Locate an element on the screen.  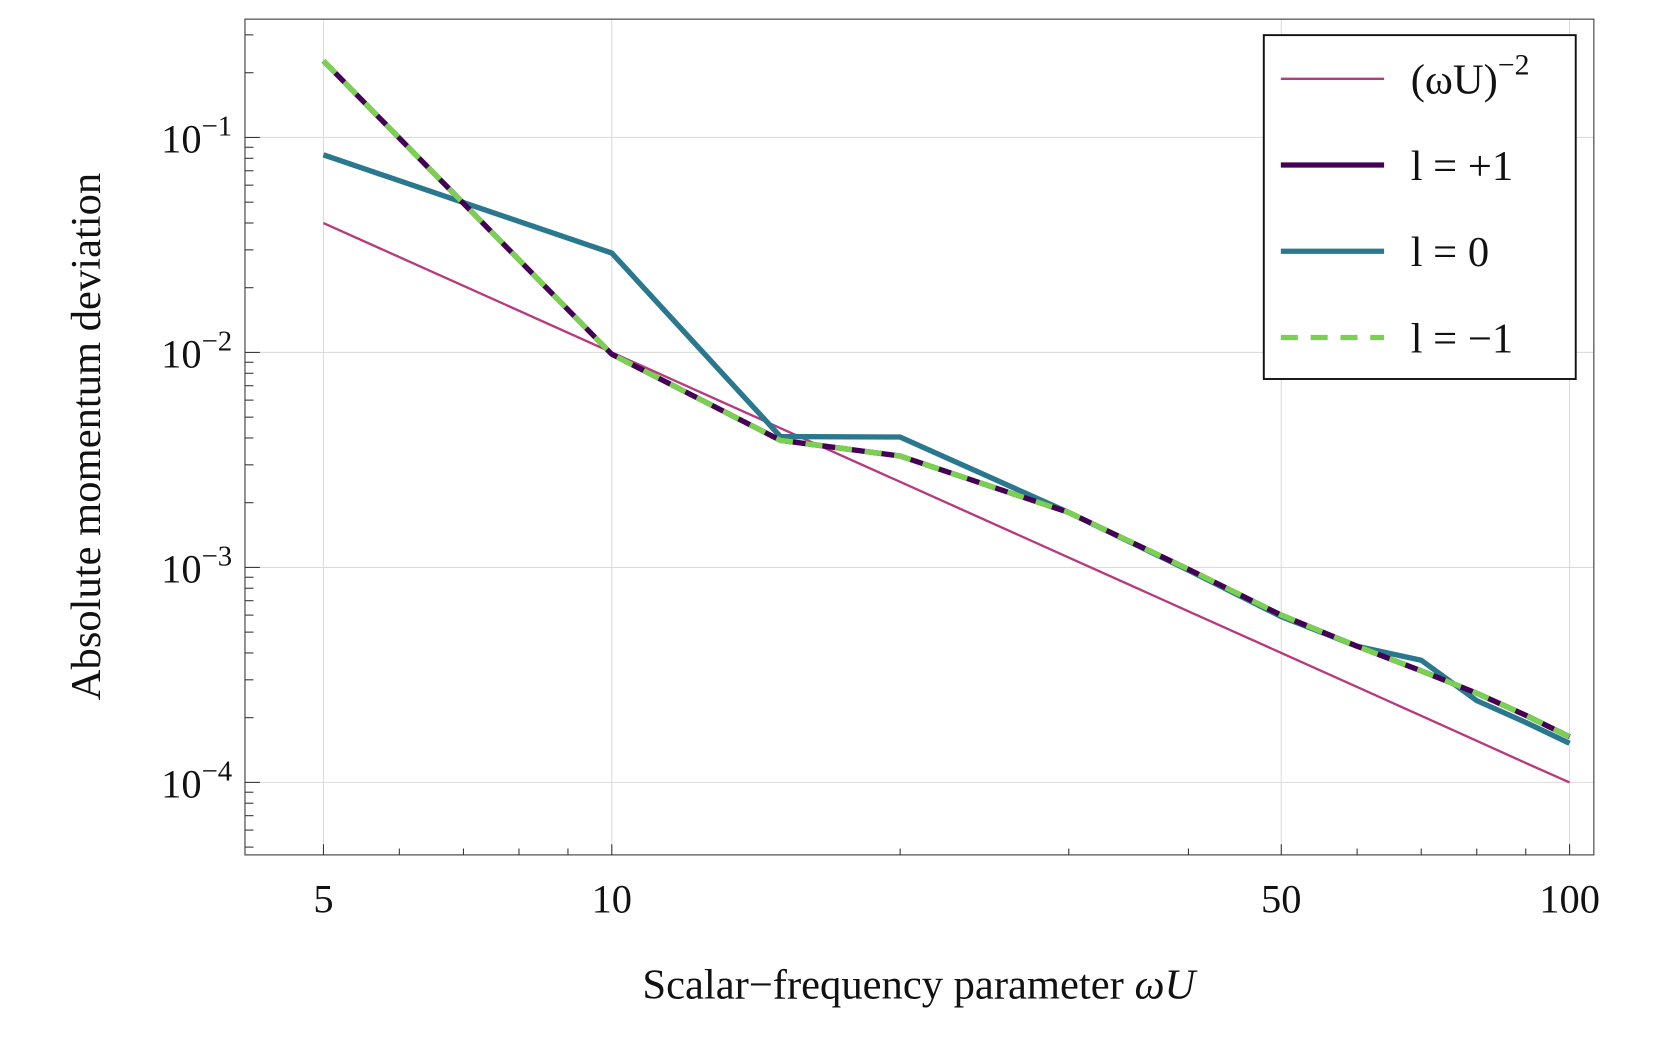
x-tick-label: 50 is located at coordinates (1281, 898).